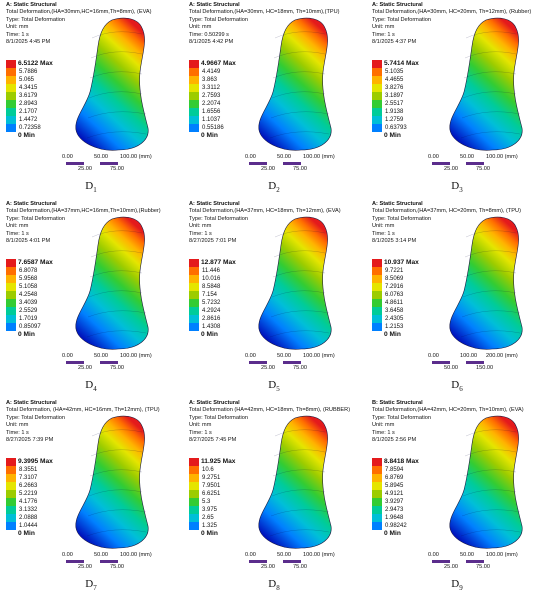 This screenshot has height=597, width=550. I want to click on legend-row: 1.0444, so click(29, 526).